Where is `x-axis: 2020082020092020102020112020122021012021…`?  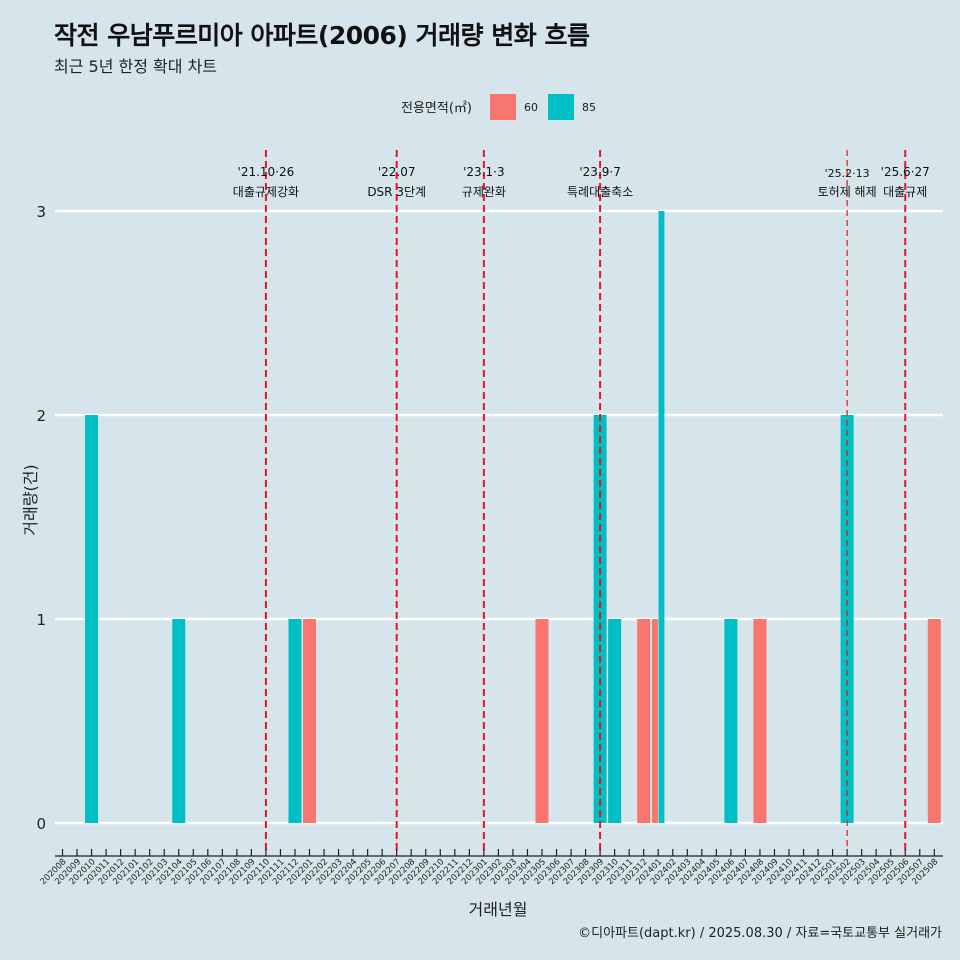 x-axis: 2020082020092020102020112020122021012021… is located at coordinates (491, 868).